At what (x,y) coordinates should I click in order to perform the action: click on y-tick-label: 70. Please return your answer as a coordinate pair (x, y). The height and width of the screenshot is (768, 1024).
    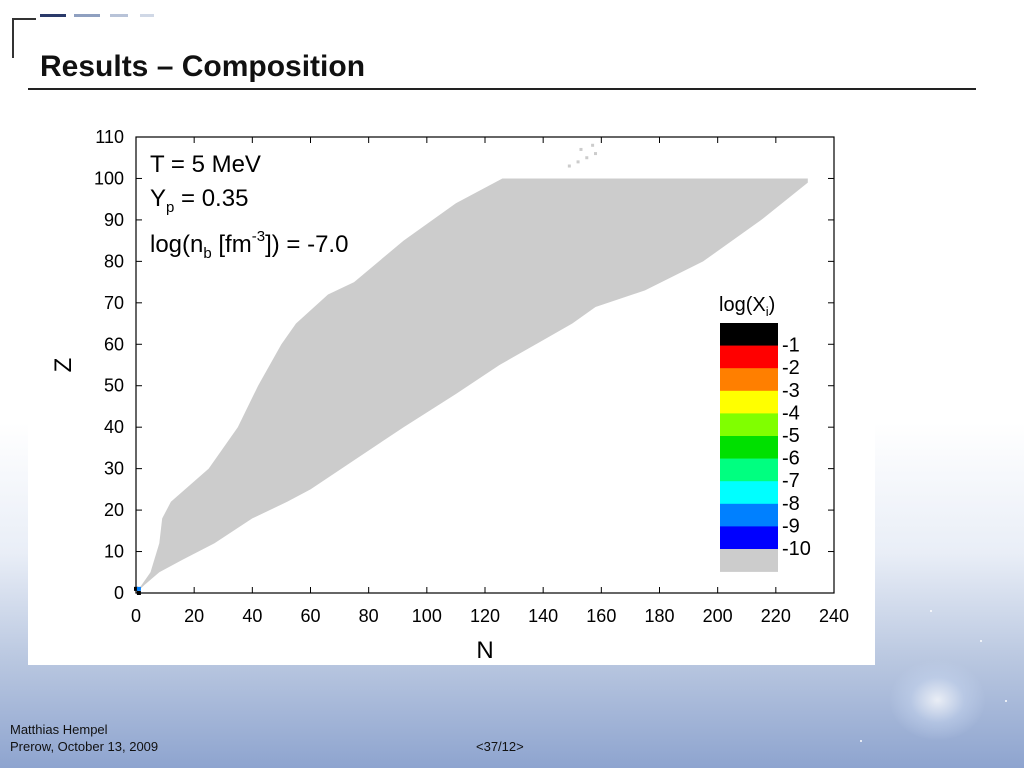
    Looking at the image, I should click on (114, 303).